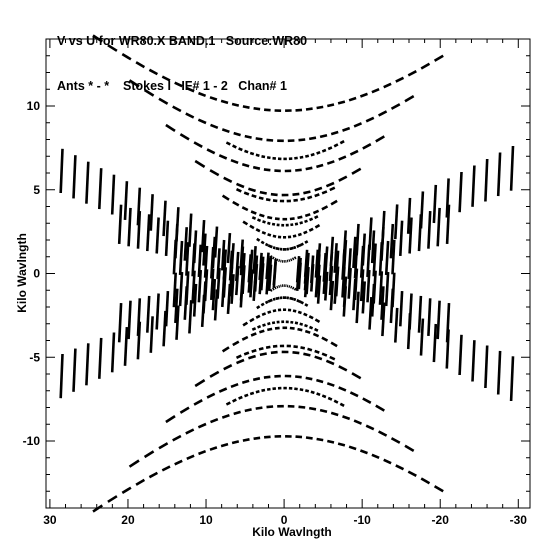 This screenshot has width=540, height=547. I want to click on y-tick-label: 0, so click(36, 274).